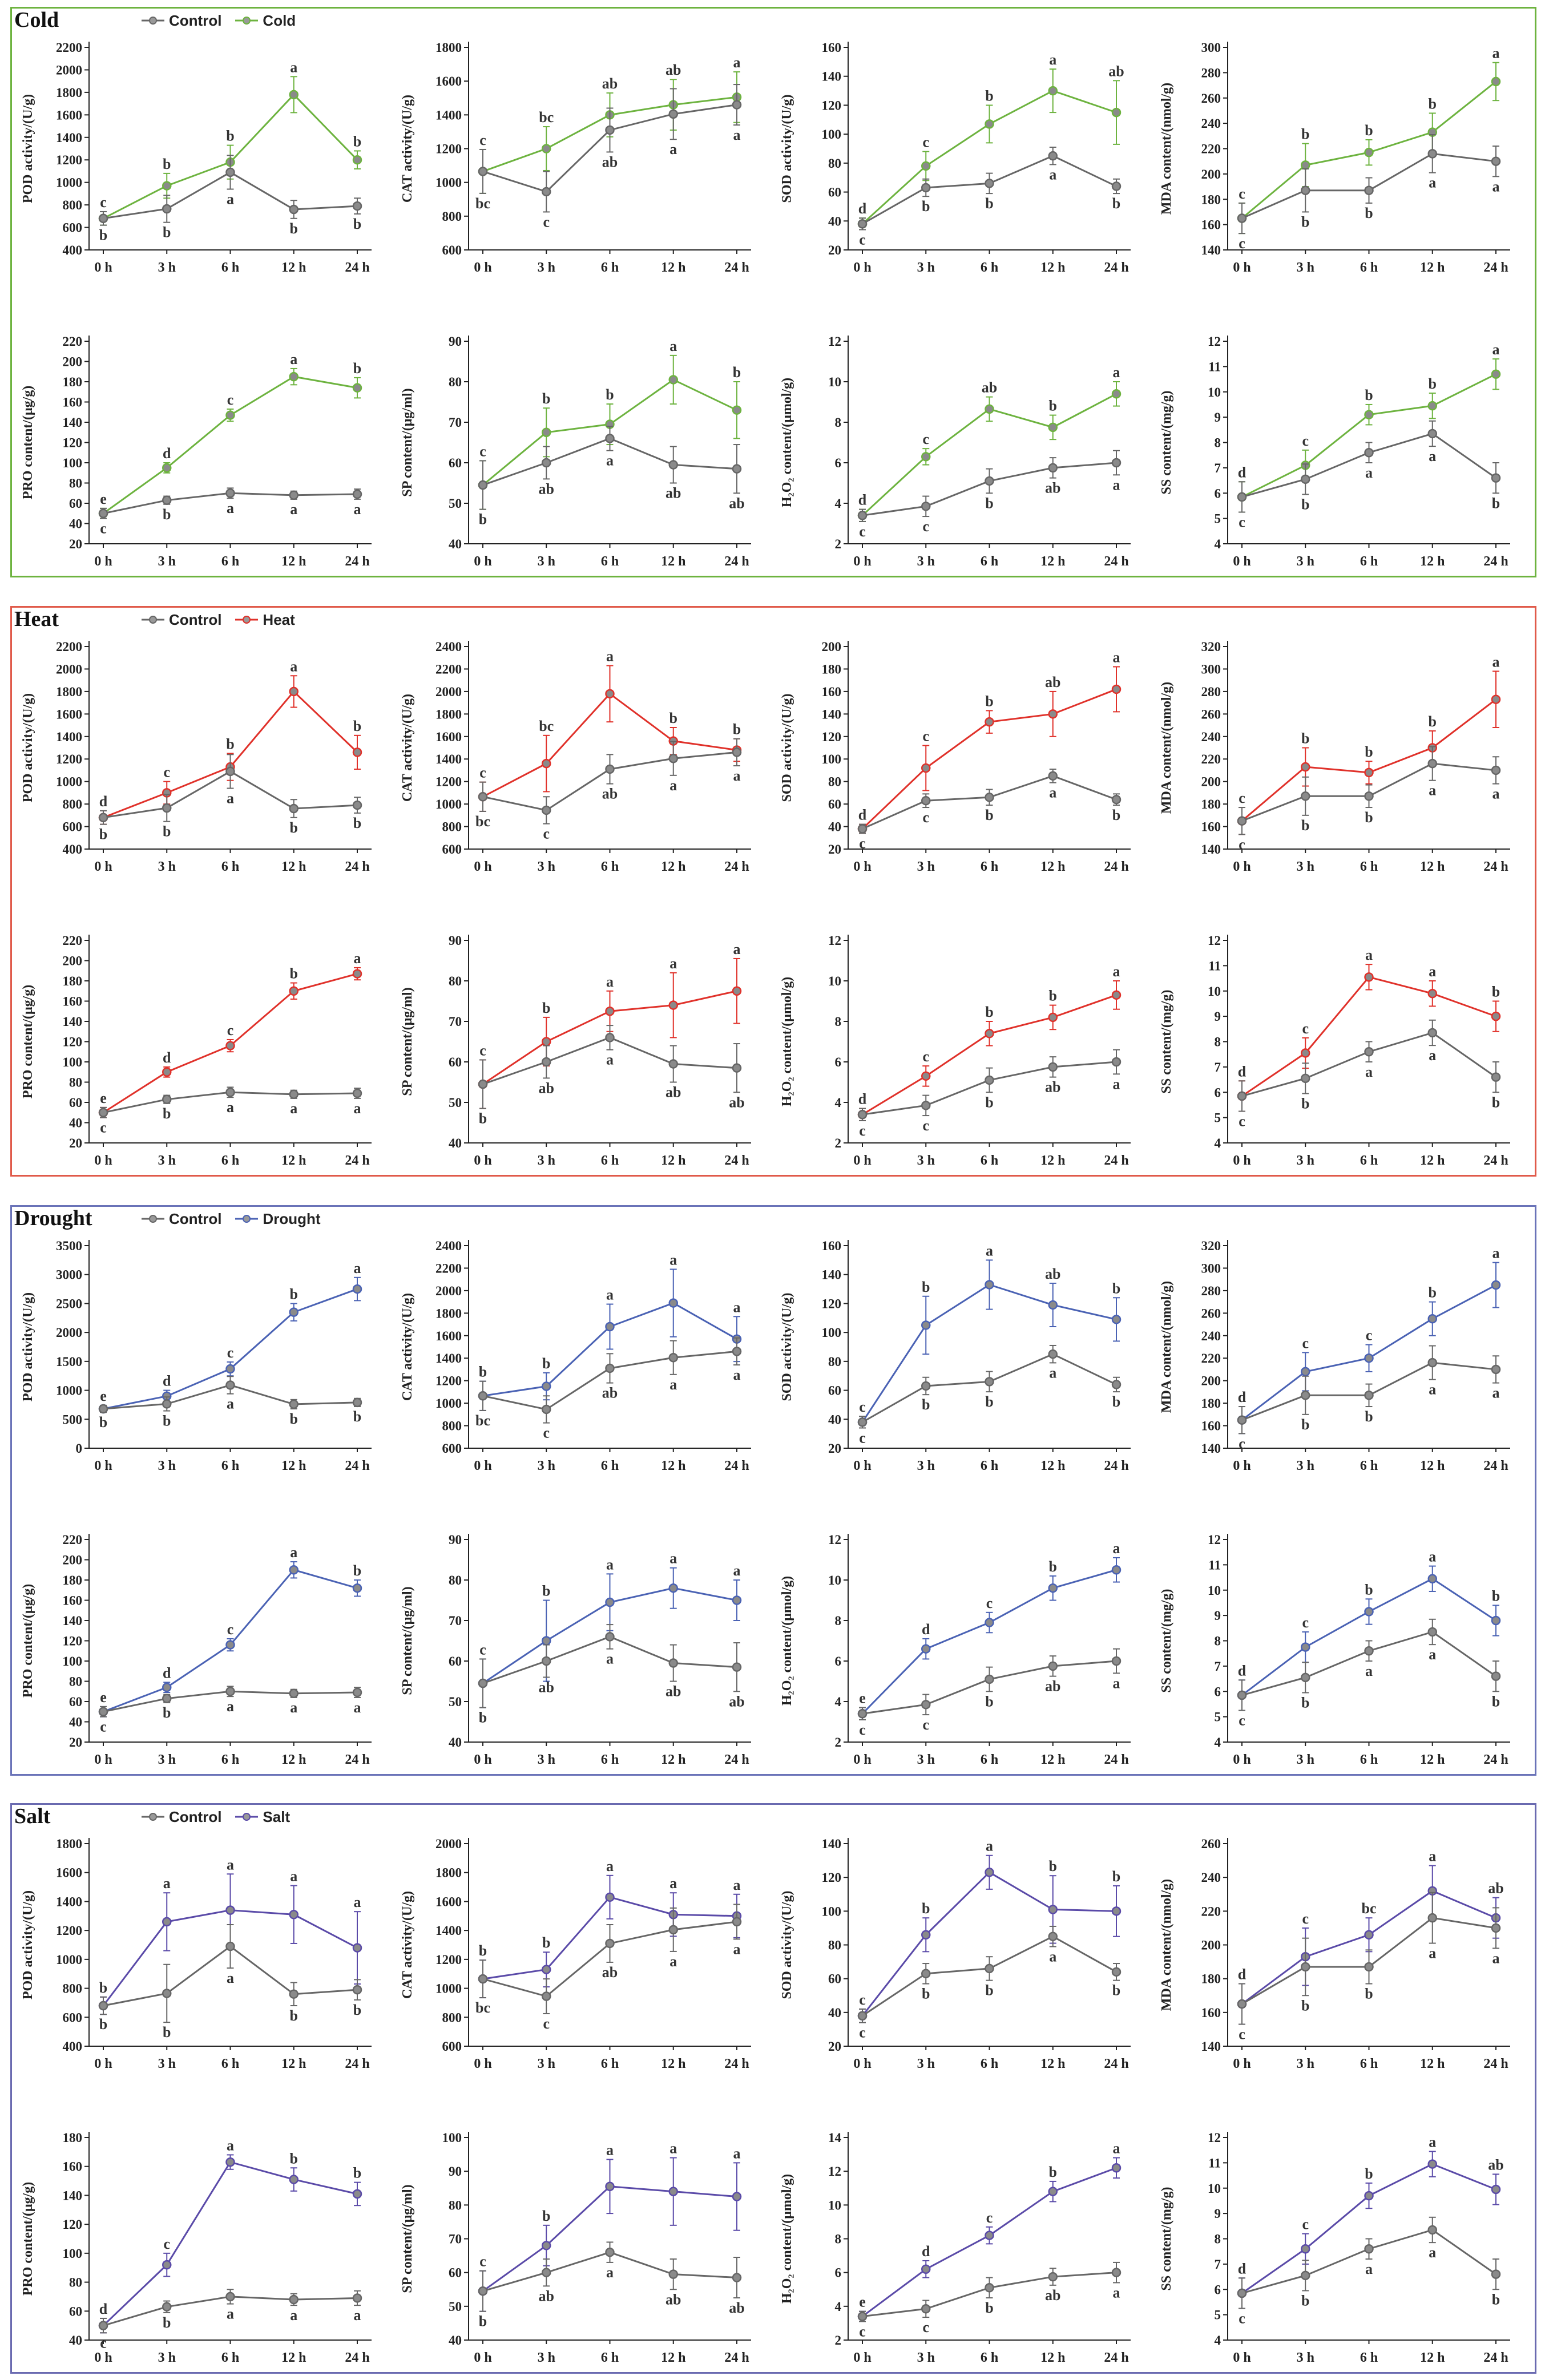  Describe the element at coordinates (1369, 1398) in the screenshot. I see `series-control: c b b a a` at that location.